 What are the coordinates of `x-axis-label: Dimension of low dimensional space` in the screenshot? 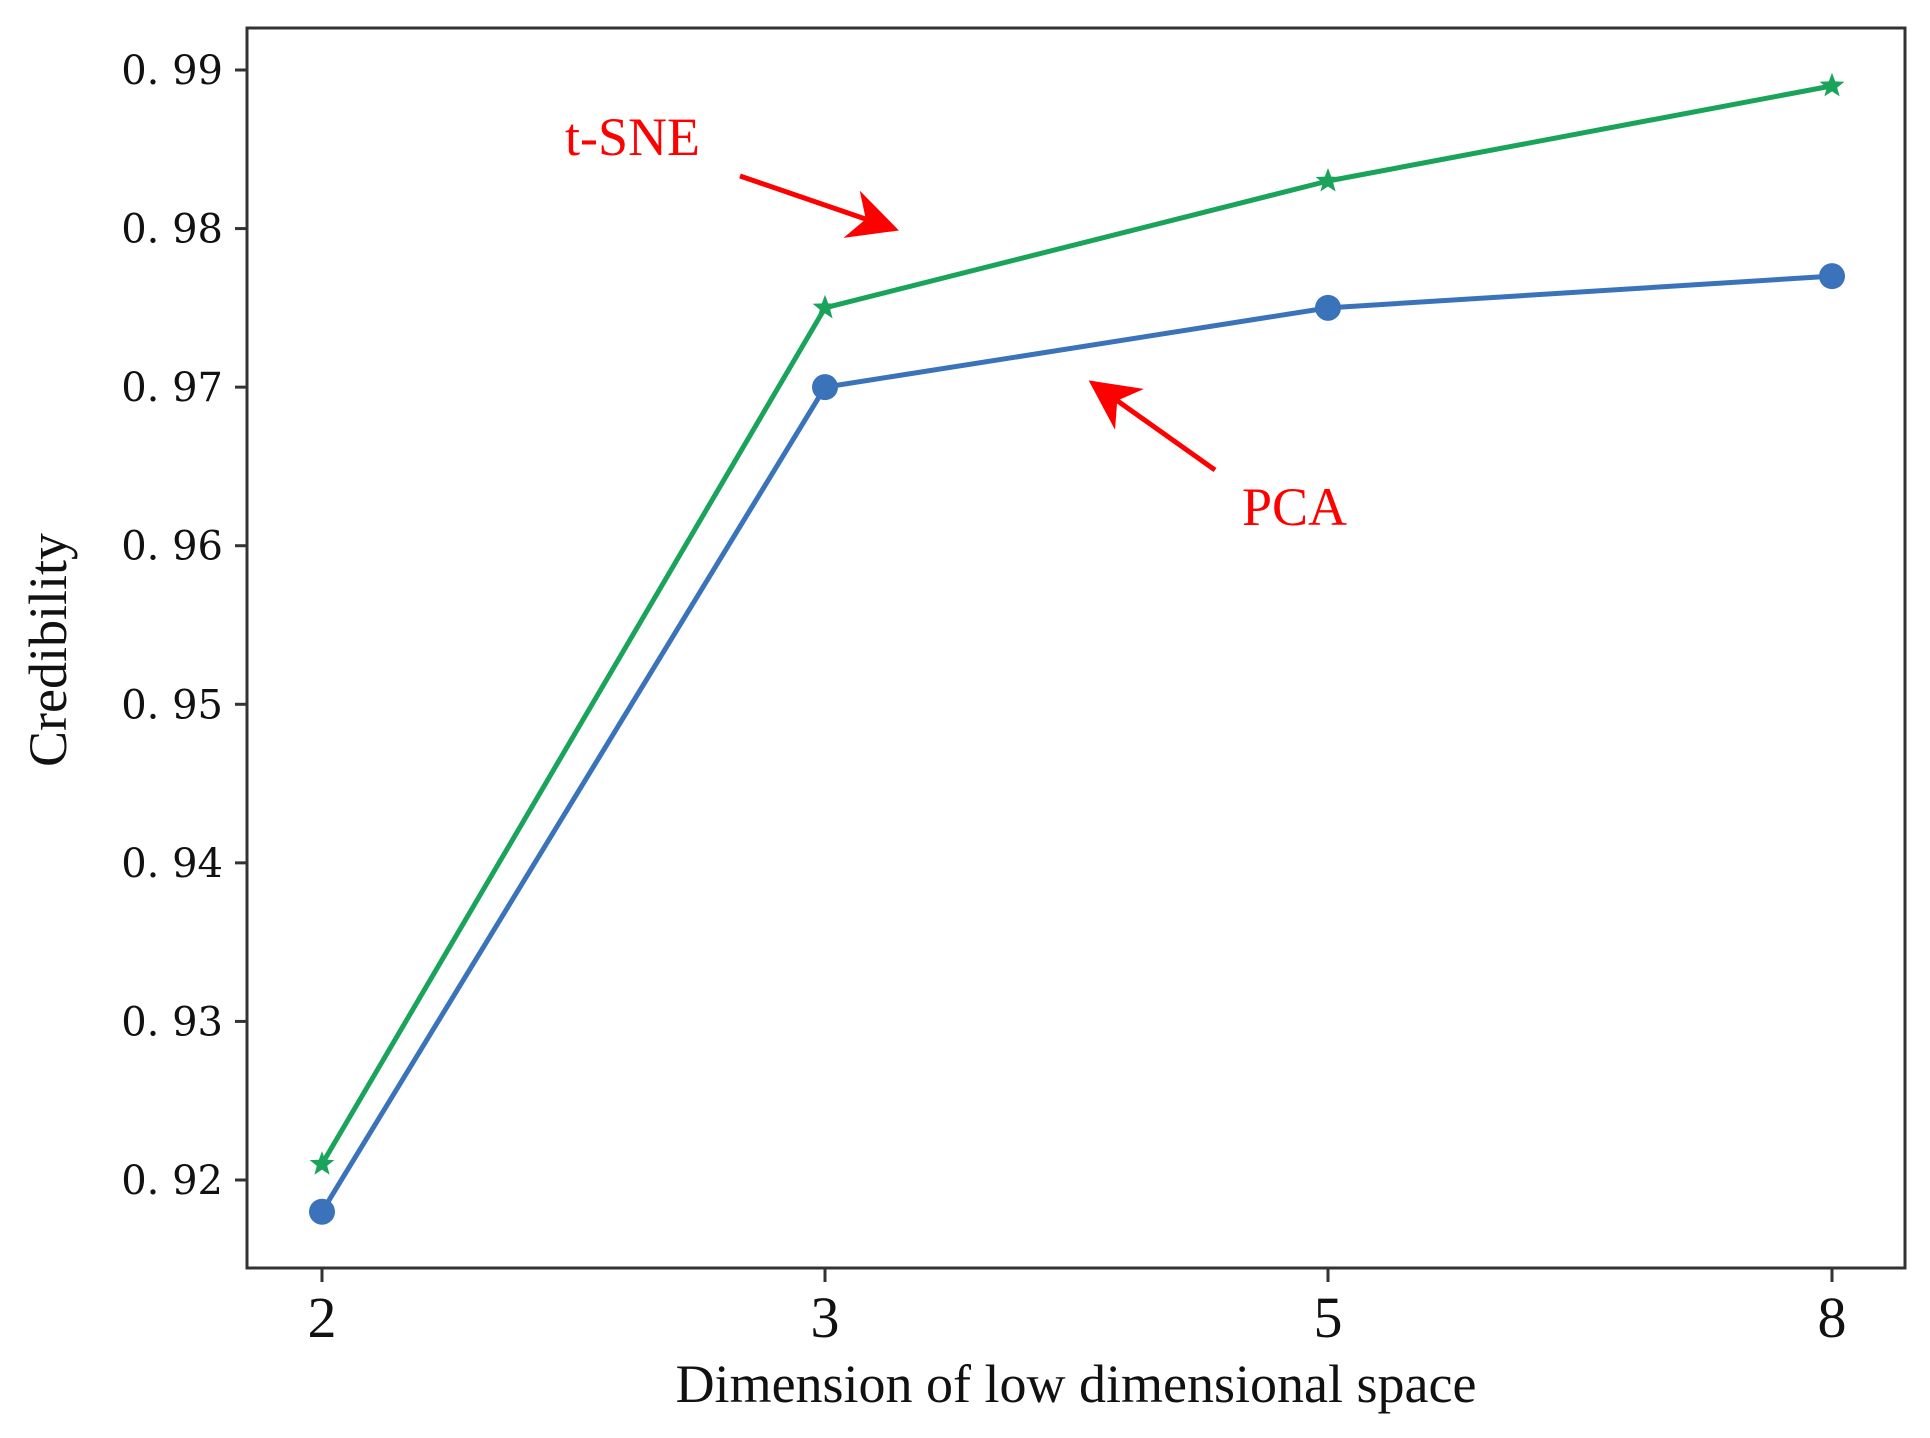 It's located at (1076, 1384).